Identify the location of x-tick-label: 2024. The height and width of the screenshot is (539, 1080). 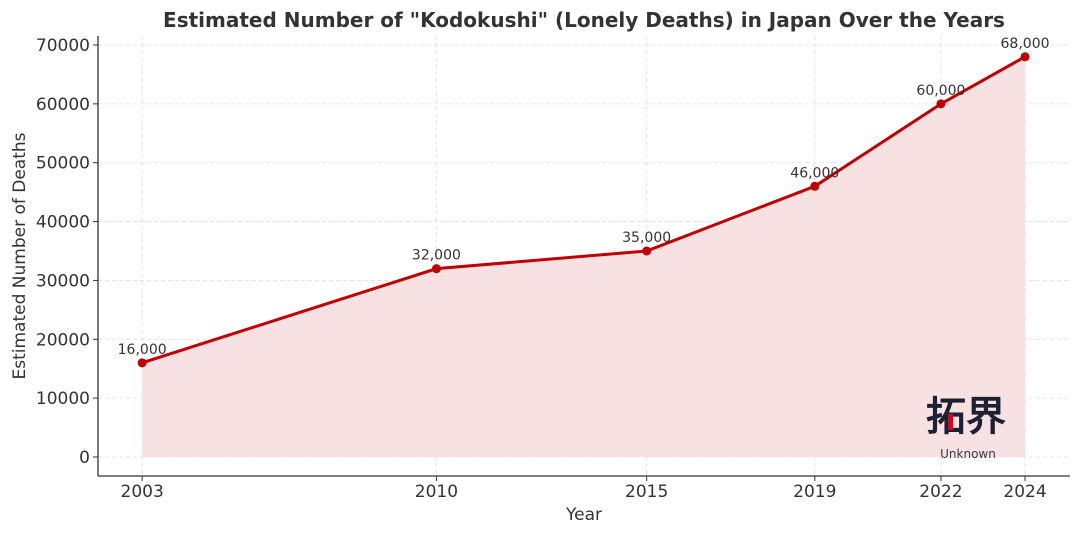
(1024, 492).